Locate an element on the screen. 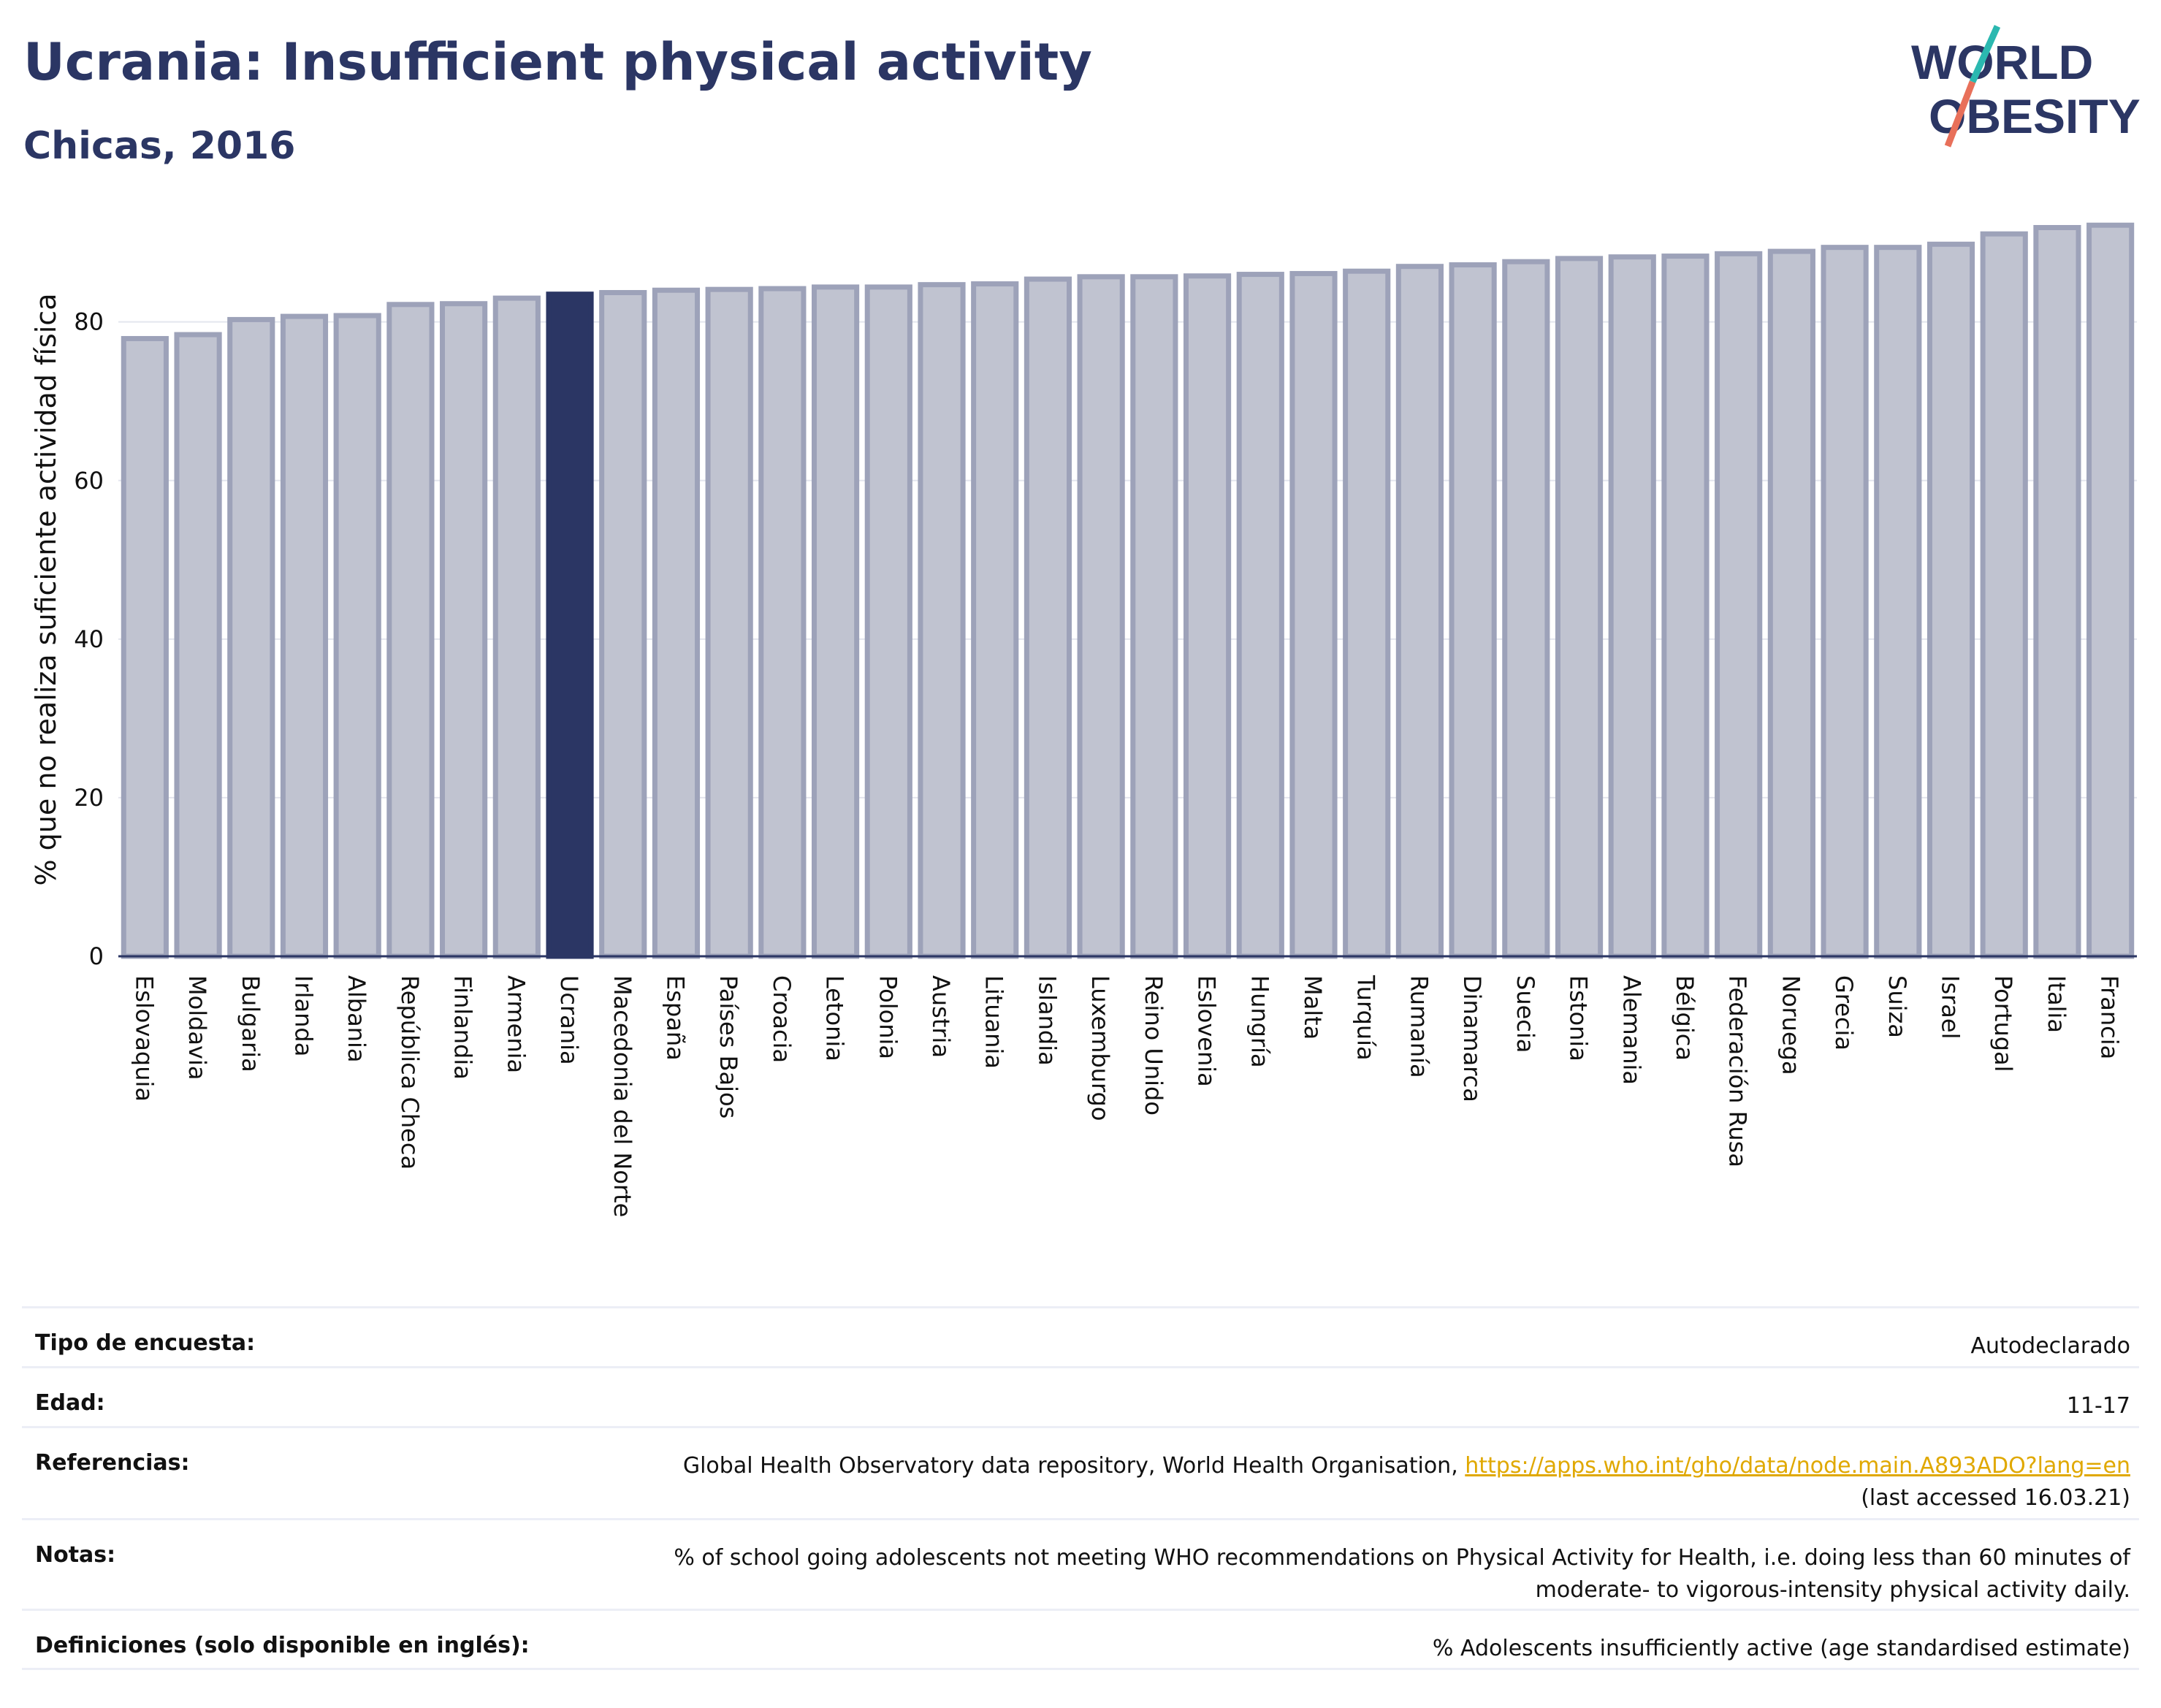  x-tick-label: Noruega is located at coordinates (1791, 1025).